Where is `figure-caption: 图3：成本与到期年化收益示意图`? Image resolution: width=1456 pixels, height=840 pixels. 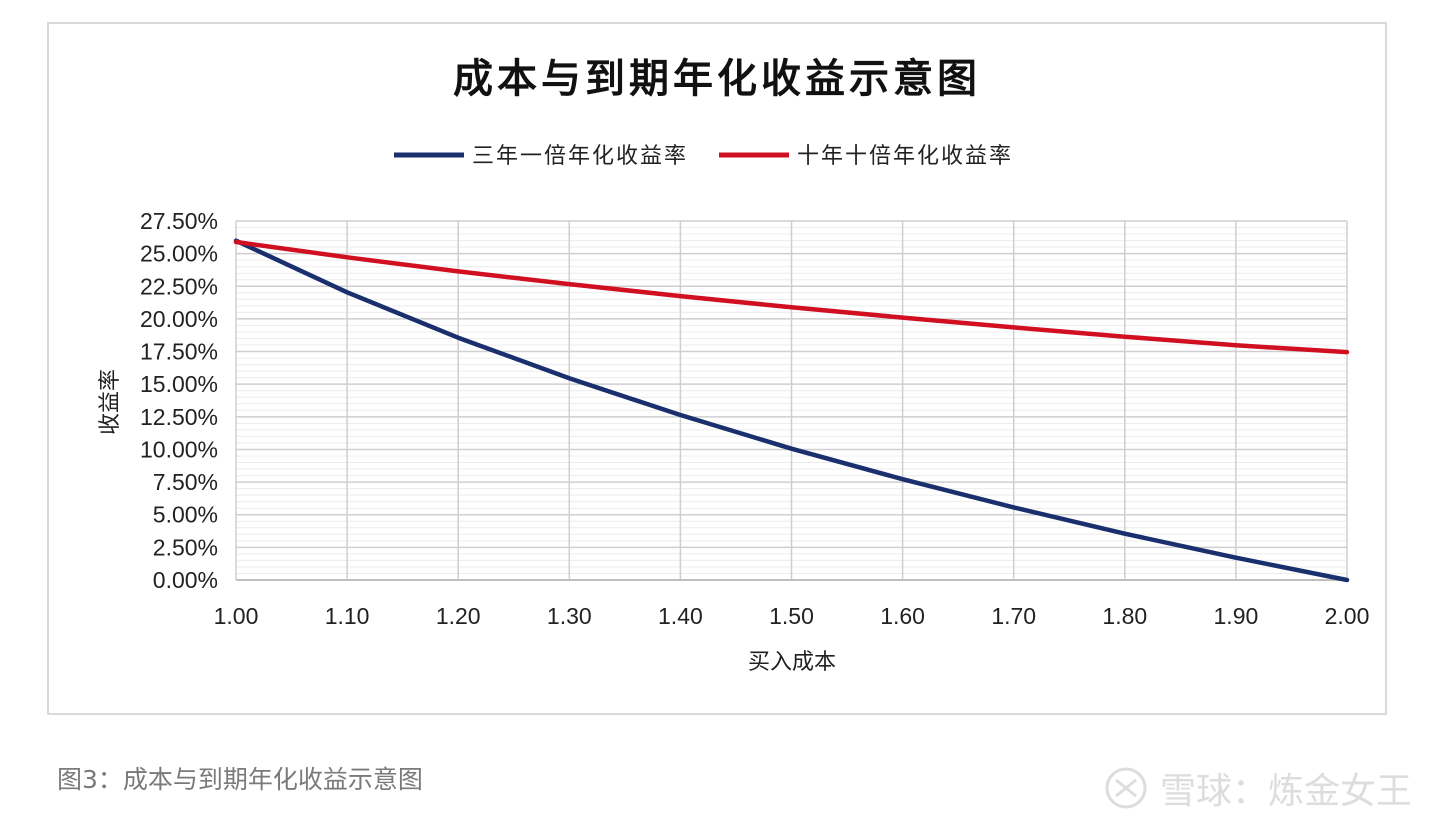
figure-caption: 图3：成本与到期年化收益示意图 is located at coordinates (240, 779).